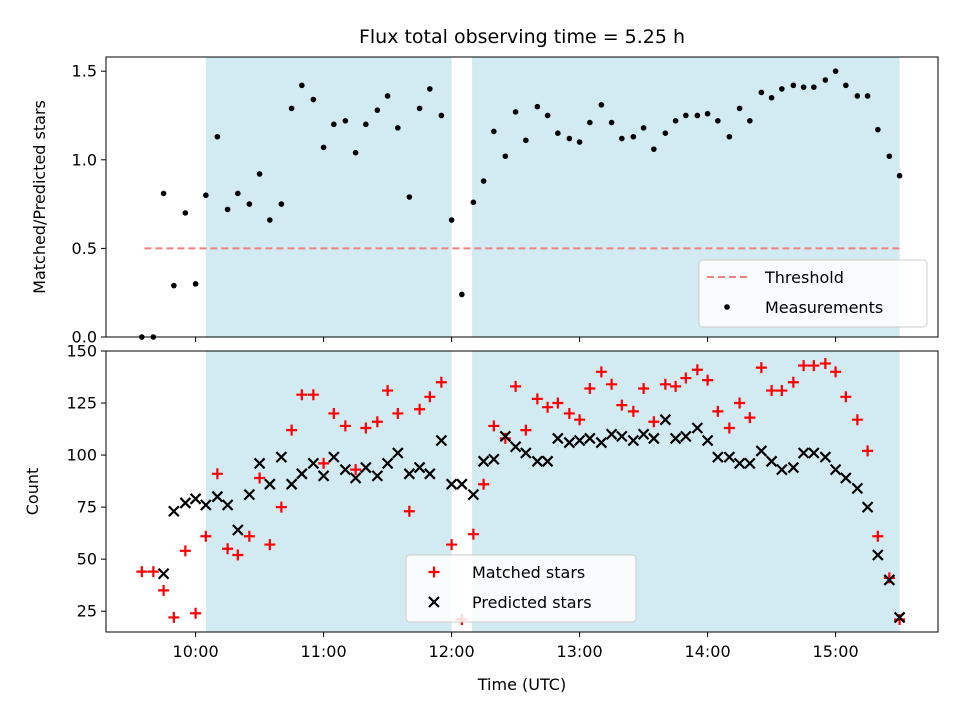 The image size is (960, 720). What do you see at coordinates (196, 651) in the screenshot?
I see `x-tick-label: 10:00` at bounding box center [196, 651].